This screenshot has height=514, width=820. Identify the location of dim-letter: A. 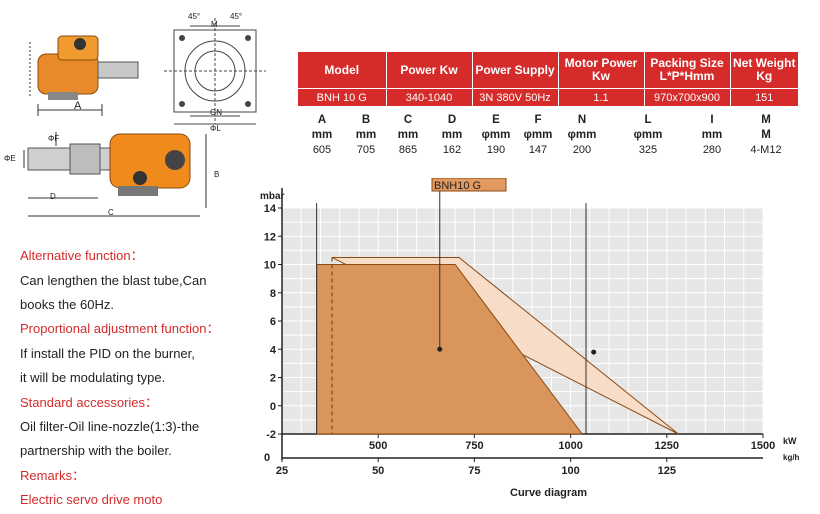
(322, 120).